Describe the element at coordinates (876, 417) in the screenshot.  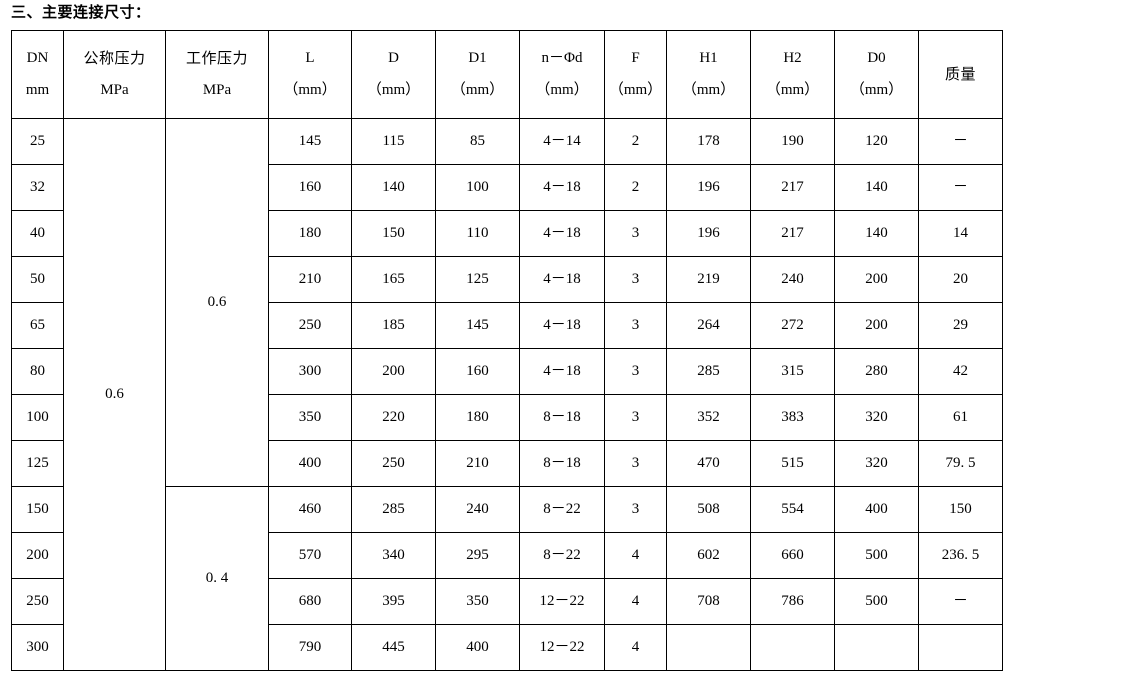
I see `cell-d0: 320` at that location.